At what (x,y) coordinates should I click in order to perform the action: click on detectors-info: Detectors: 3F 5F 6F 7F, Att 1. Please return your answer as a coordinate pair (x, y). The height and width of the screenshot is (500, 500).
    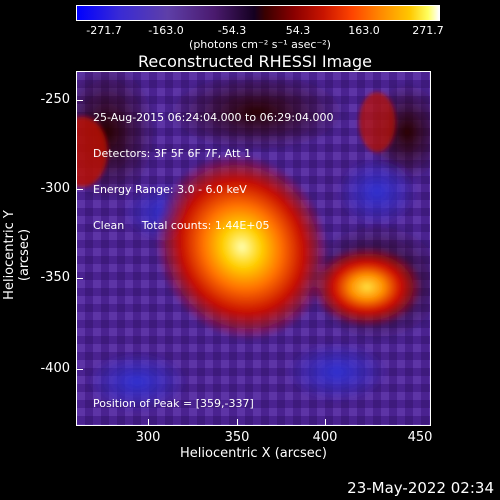
    Looking at the image, I should click on (172, 153).